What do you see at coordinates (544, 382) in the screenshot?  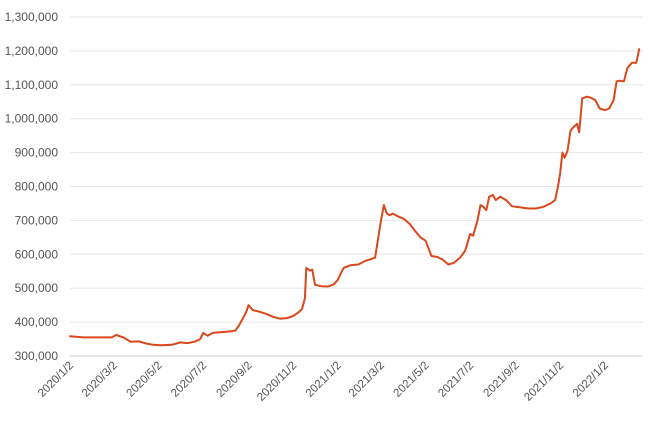 I see `x-tick-label: 2021/11/2` at bounding box center [544, 382].